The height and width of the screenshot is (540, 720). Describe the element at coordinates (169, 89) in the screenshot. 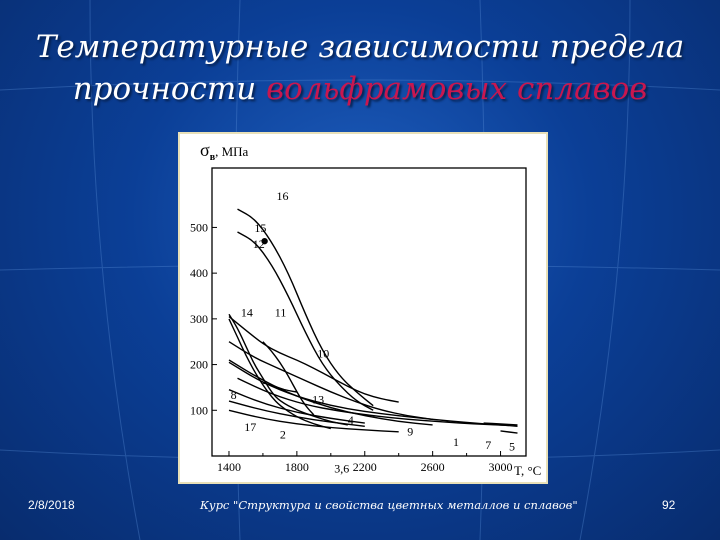

I see `title-line-2-plain: прочности` at that location.